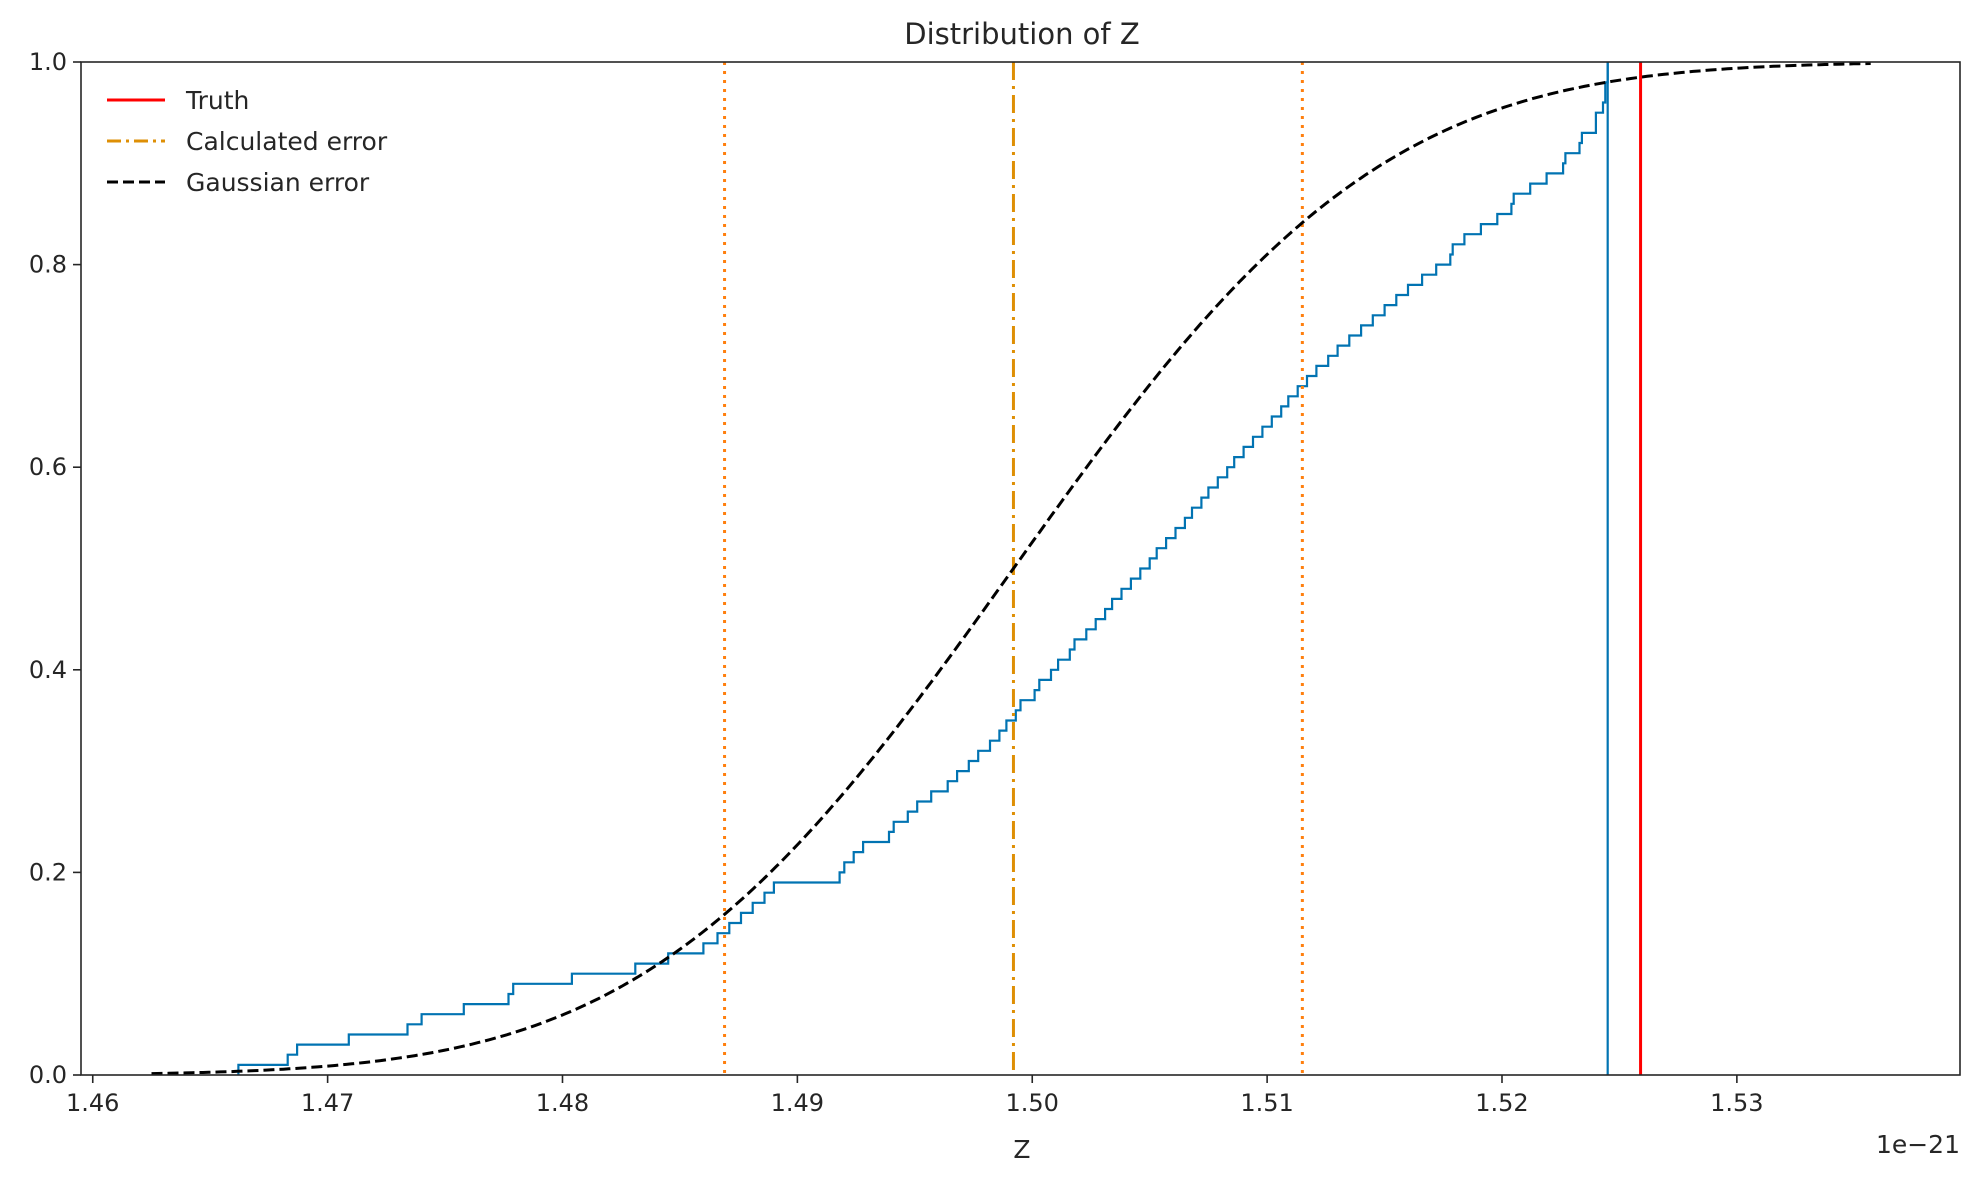  Describe the element at coordinates (92, 1103) in the screenshot. I see `x-tick-label: 1.46` at that location.